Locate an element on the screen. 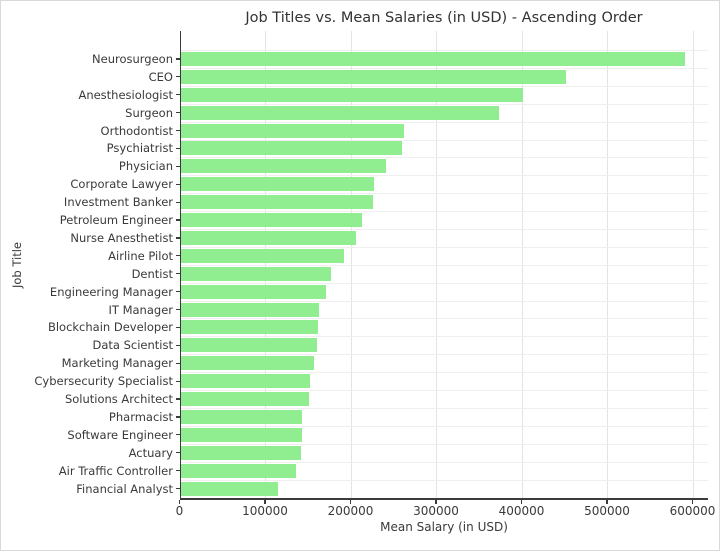 The image size is (720, 551). y-tick-label: Airline Pilot is located at coordinates (140, 255).